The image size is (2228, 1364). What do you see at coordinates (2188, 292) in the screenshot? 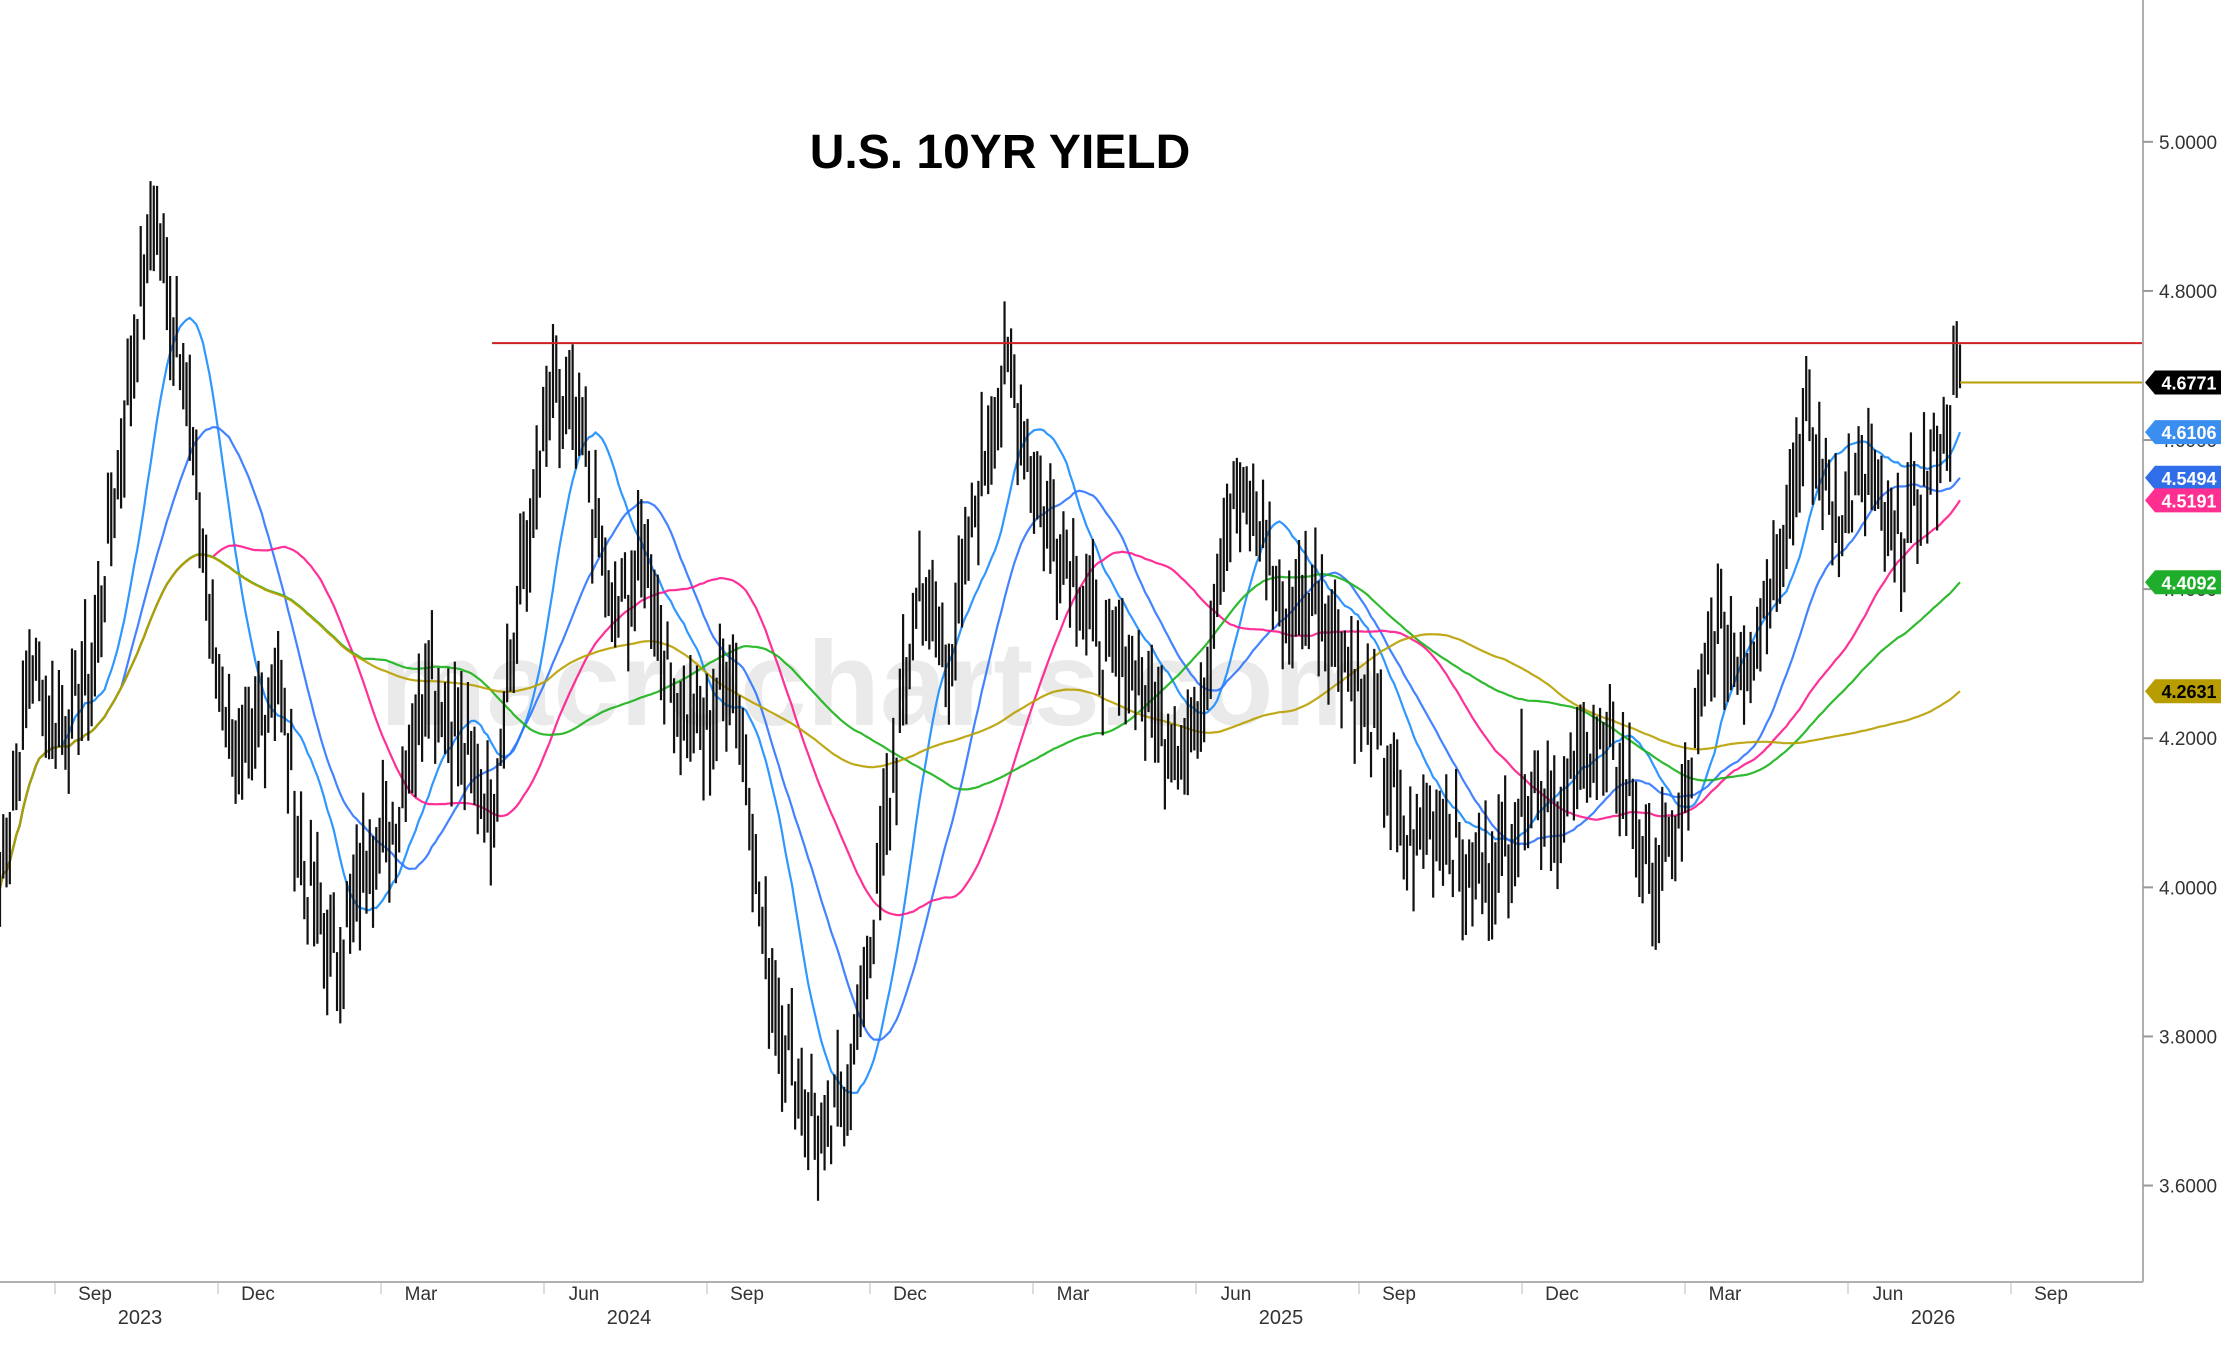
I see `y-tick-label: 4.8000` at bounding box center [2188, 292].